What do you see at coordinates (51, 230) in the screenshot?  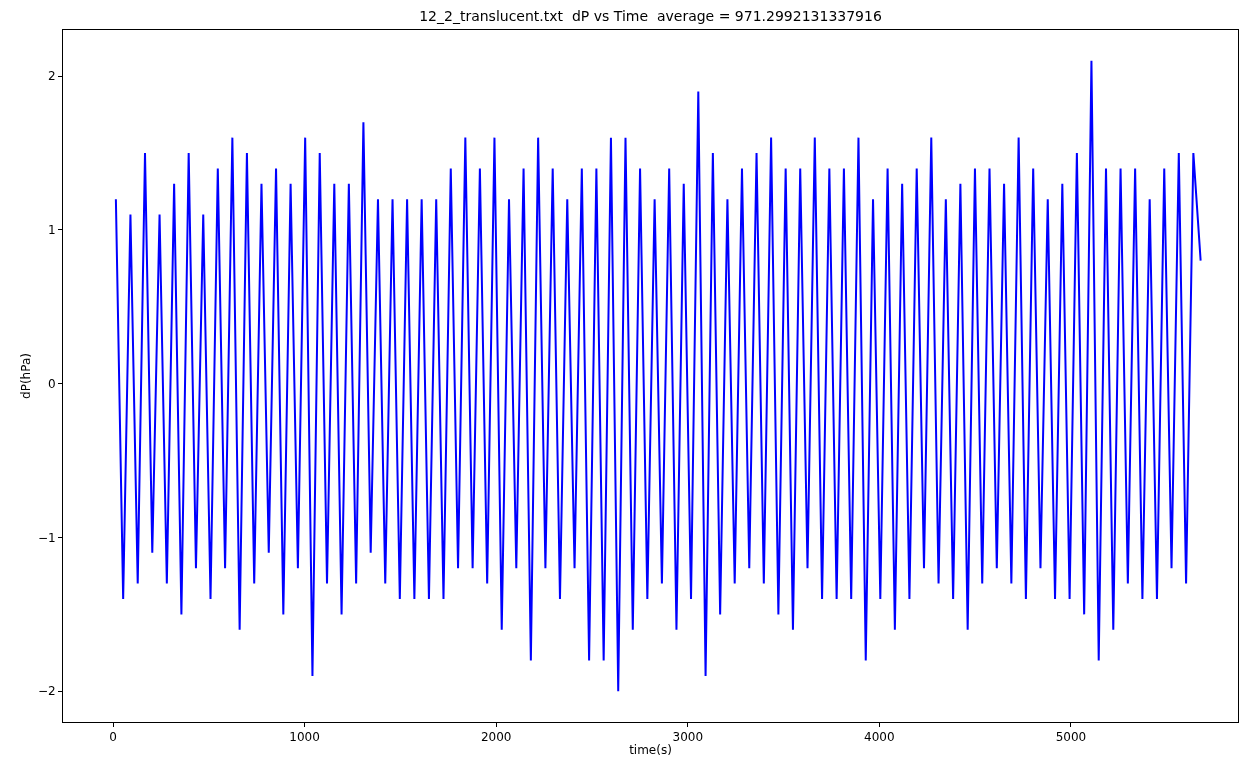 I see `y-tick-label: 1` at bounding box center [51, 230].